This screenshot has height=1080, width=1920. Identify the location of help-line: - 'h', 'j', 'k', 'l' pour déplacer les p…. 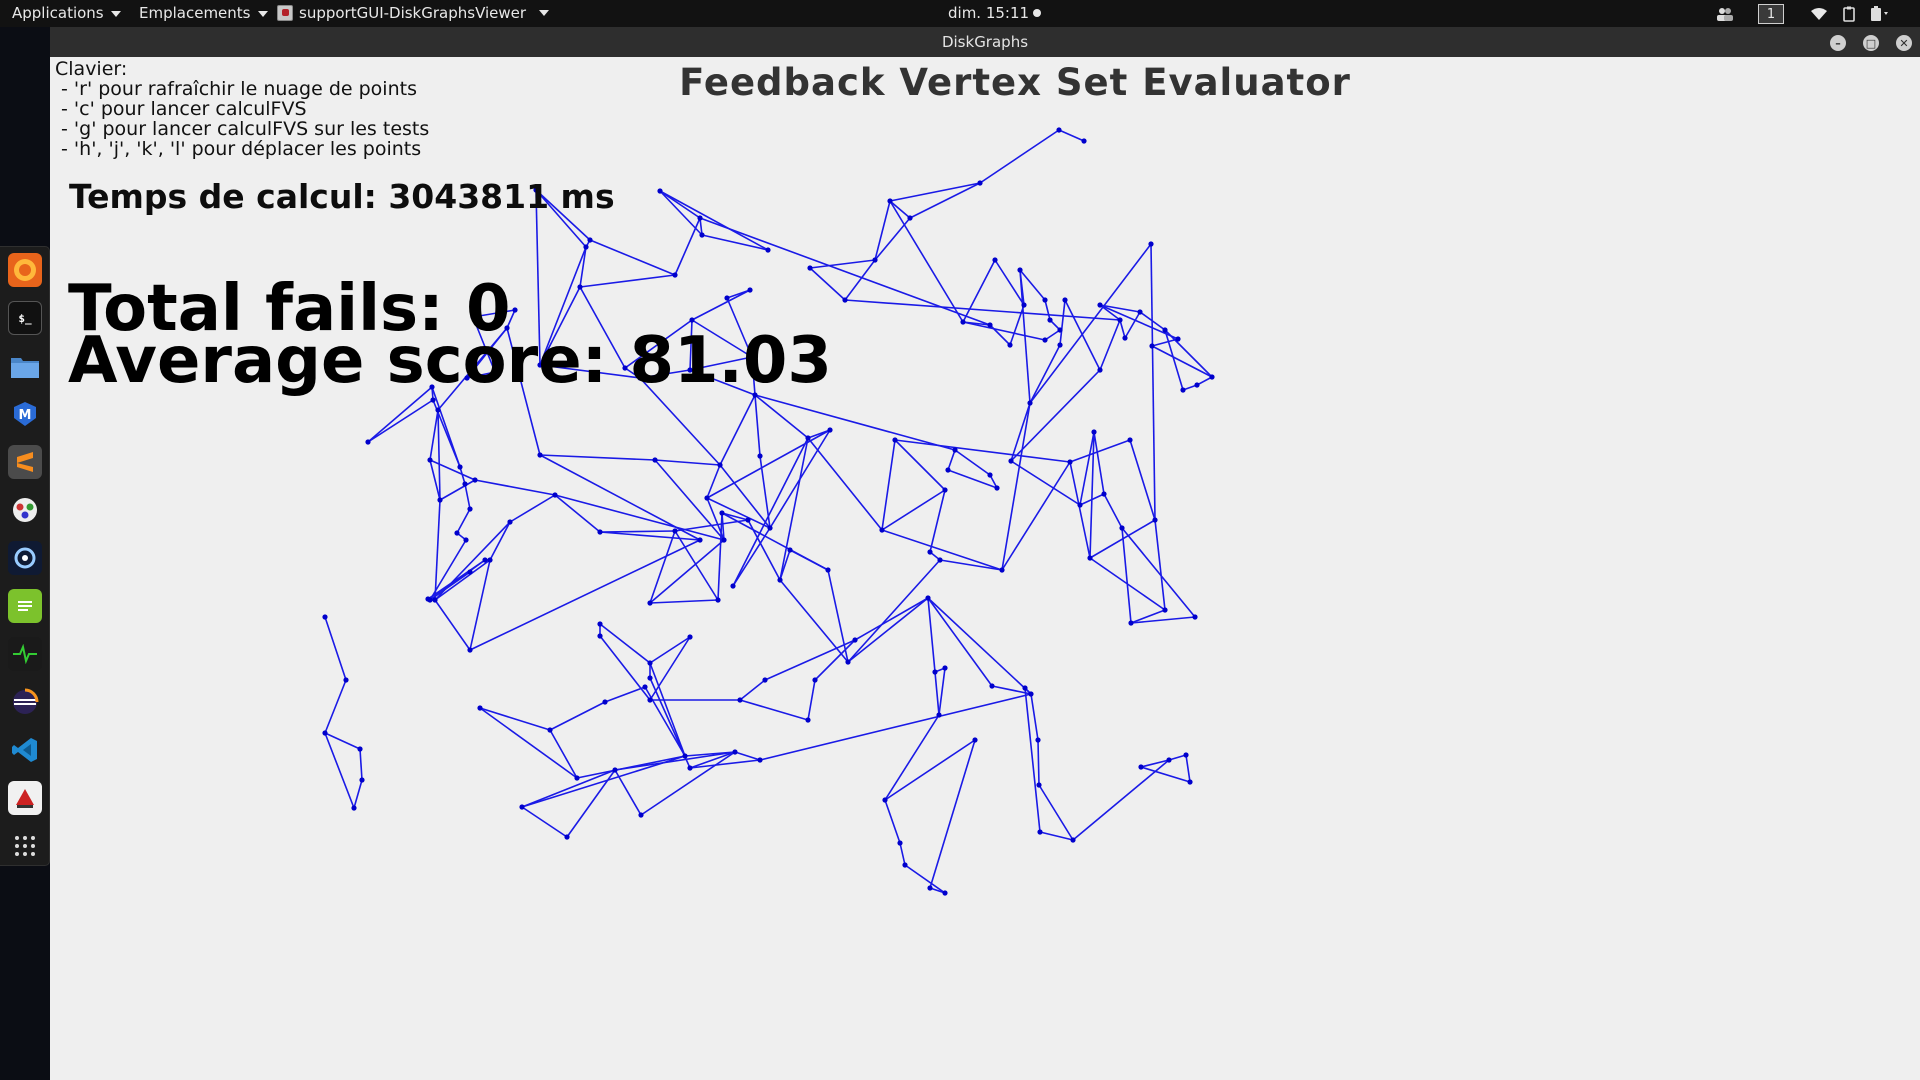
(238, 149).